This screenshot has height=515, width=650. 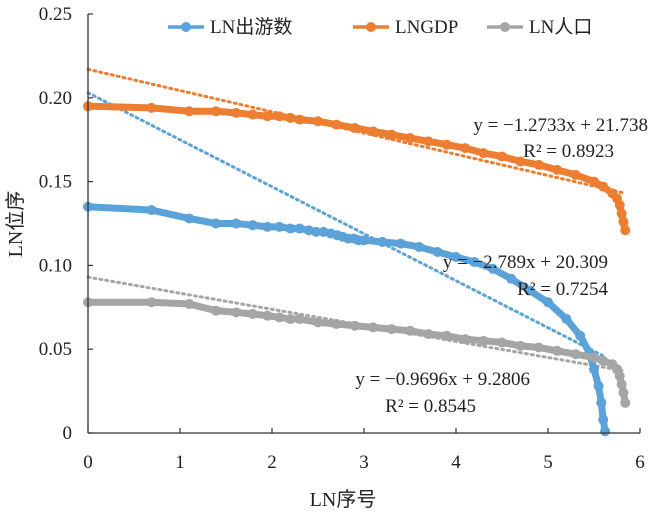 I want to click on y-tick-label: 0.05, so click(x=55, y=349).